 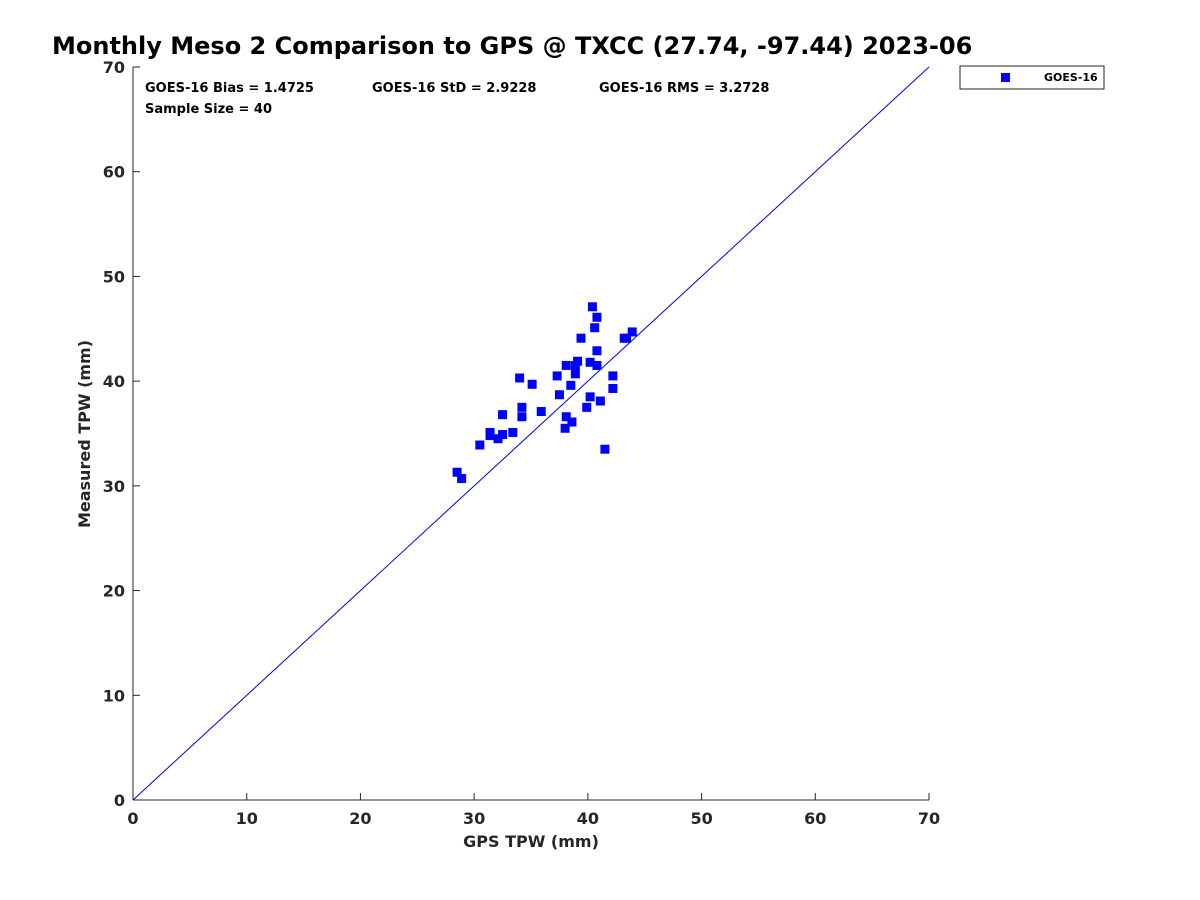 I want to click on x-tick-label: 10, so click(x=247, y=818).